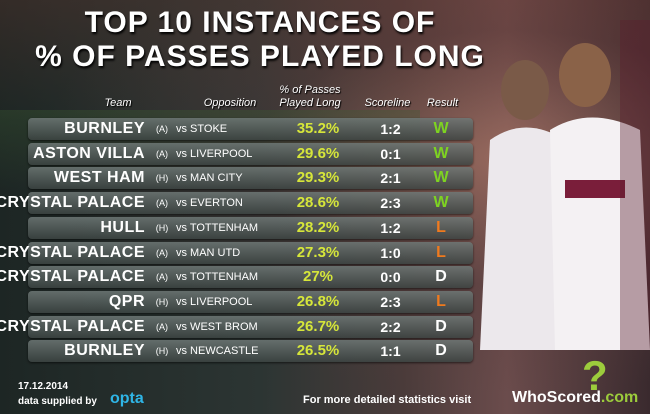 This screenshot has height=414, width=650. I want to click on header-scoreline: Scoreline, so click(387, 103).